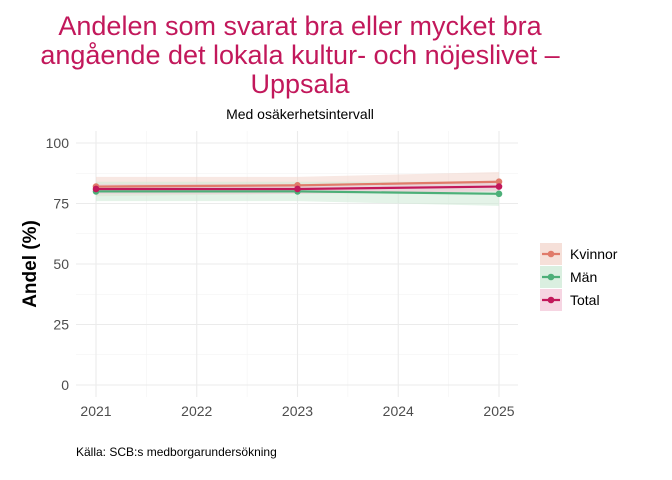 The image size is (672, 480). Describe the element at coordinates (61, 264) in the screenshot. I see `y-tick-label: 50` at that location.